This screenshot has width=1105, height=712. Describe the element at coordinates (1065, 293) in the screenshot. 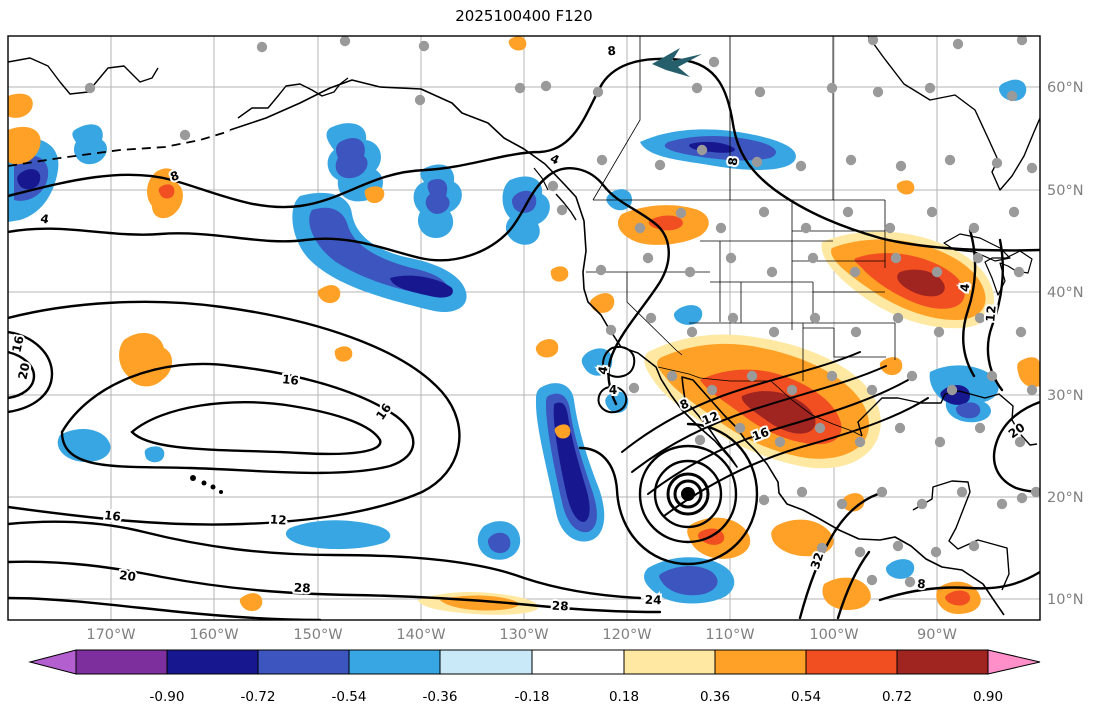

I see `lat-tick-label: 40°N` at that location.